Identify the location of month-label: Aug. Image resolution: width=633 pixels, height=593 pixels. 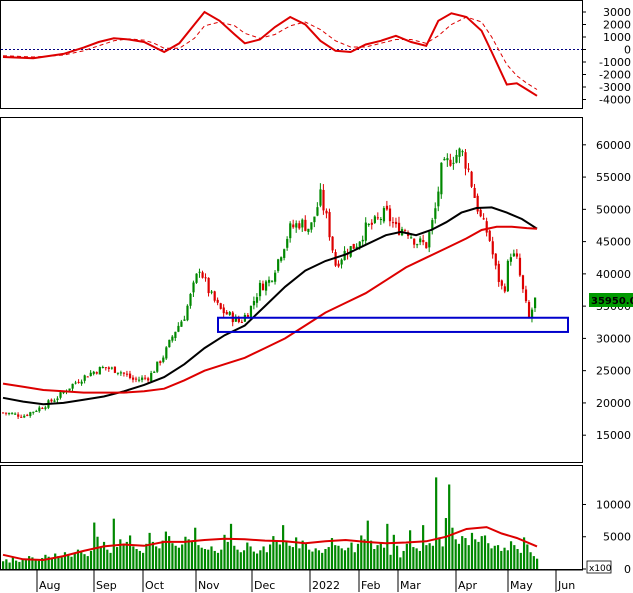
(49, 585).